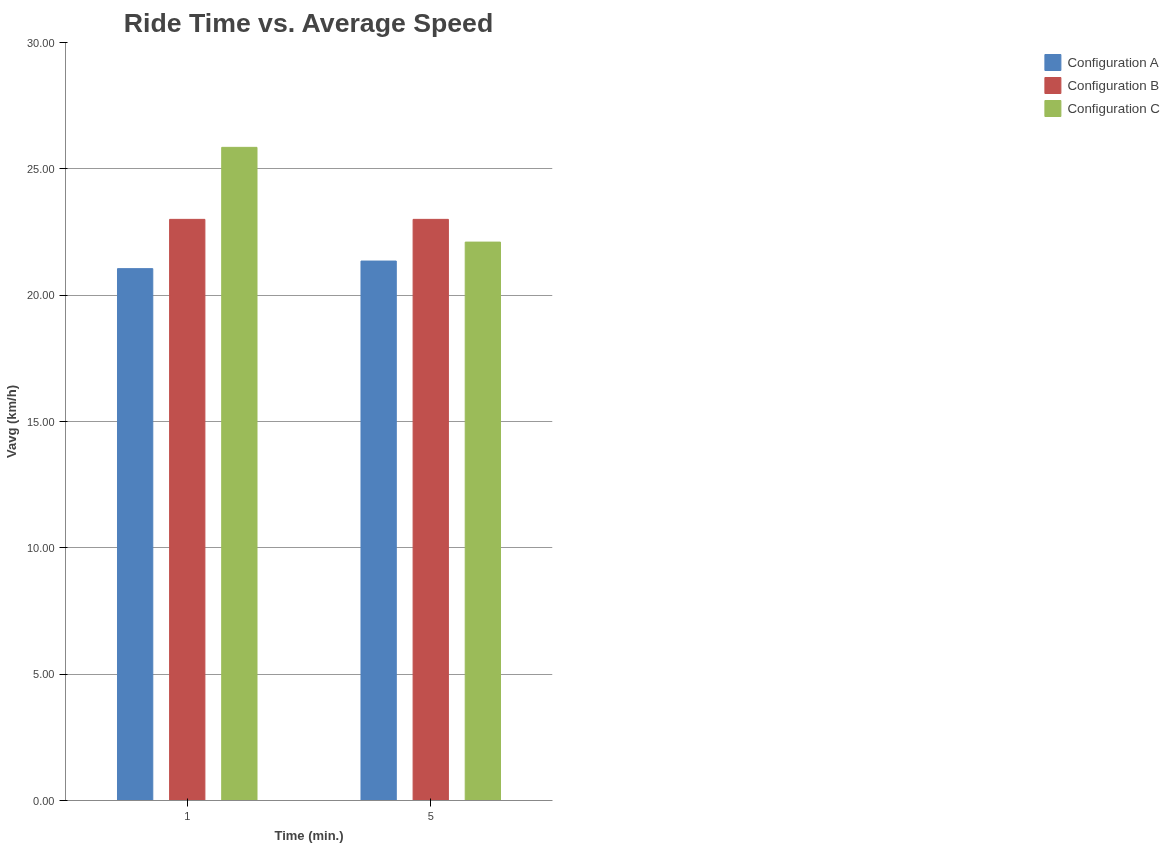 This screenshot has height=851, width=1175. What do you see at coordinates (40, 168) in the screenshot?
I see `y-tick-label: 25.00` at bounding box center [40, 168].